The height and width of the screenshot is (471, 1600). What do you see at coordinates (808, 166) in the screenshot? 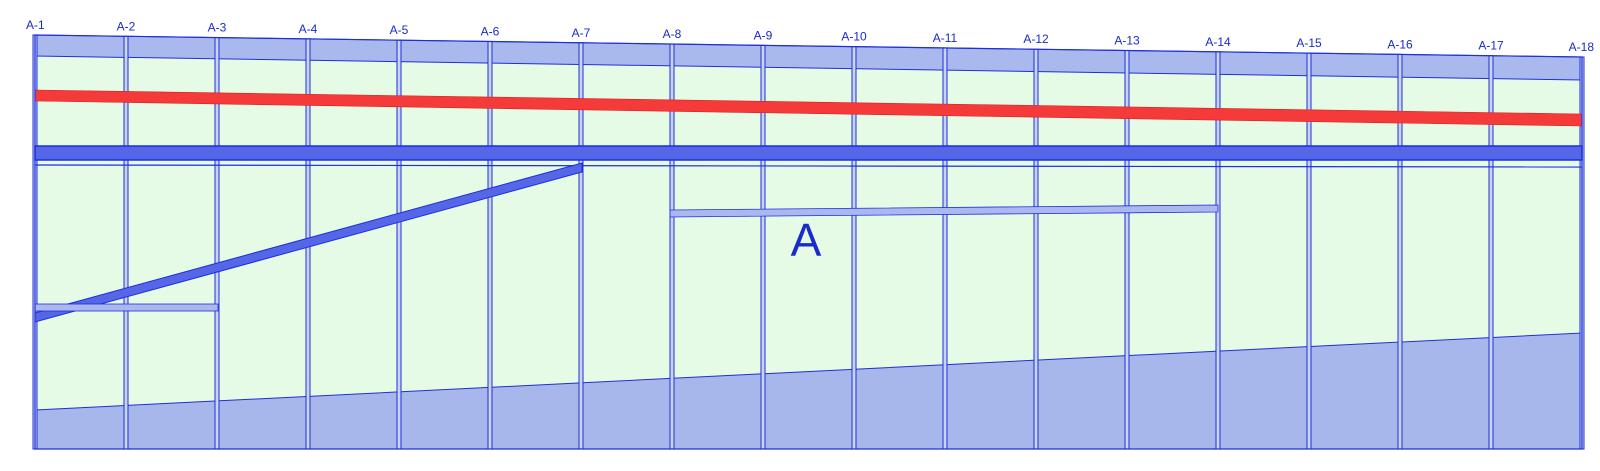
I see `horizontal-beam-lower-edge` at bounding box center [808, 166].